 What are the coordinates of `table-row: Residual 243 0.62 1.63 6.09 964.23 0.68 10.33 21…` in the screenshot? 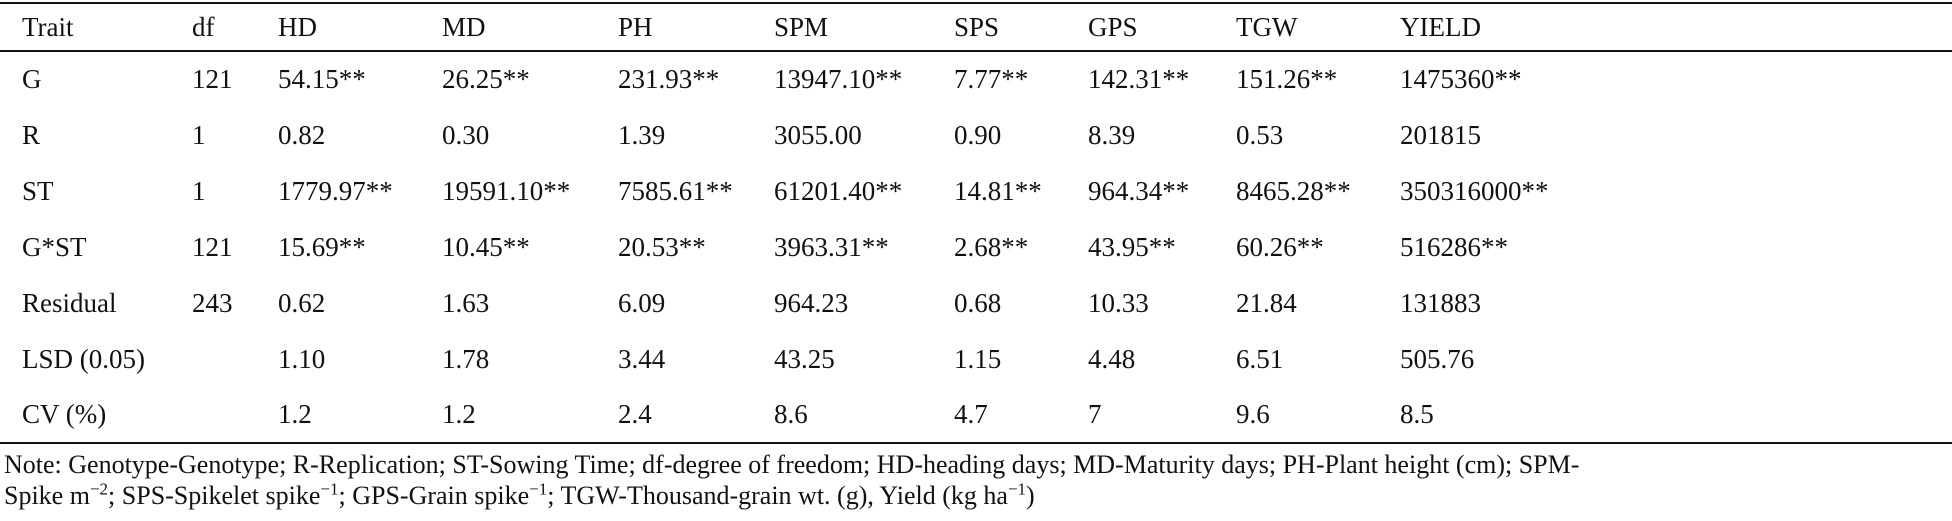 It's located at (976, 303).